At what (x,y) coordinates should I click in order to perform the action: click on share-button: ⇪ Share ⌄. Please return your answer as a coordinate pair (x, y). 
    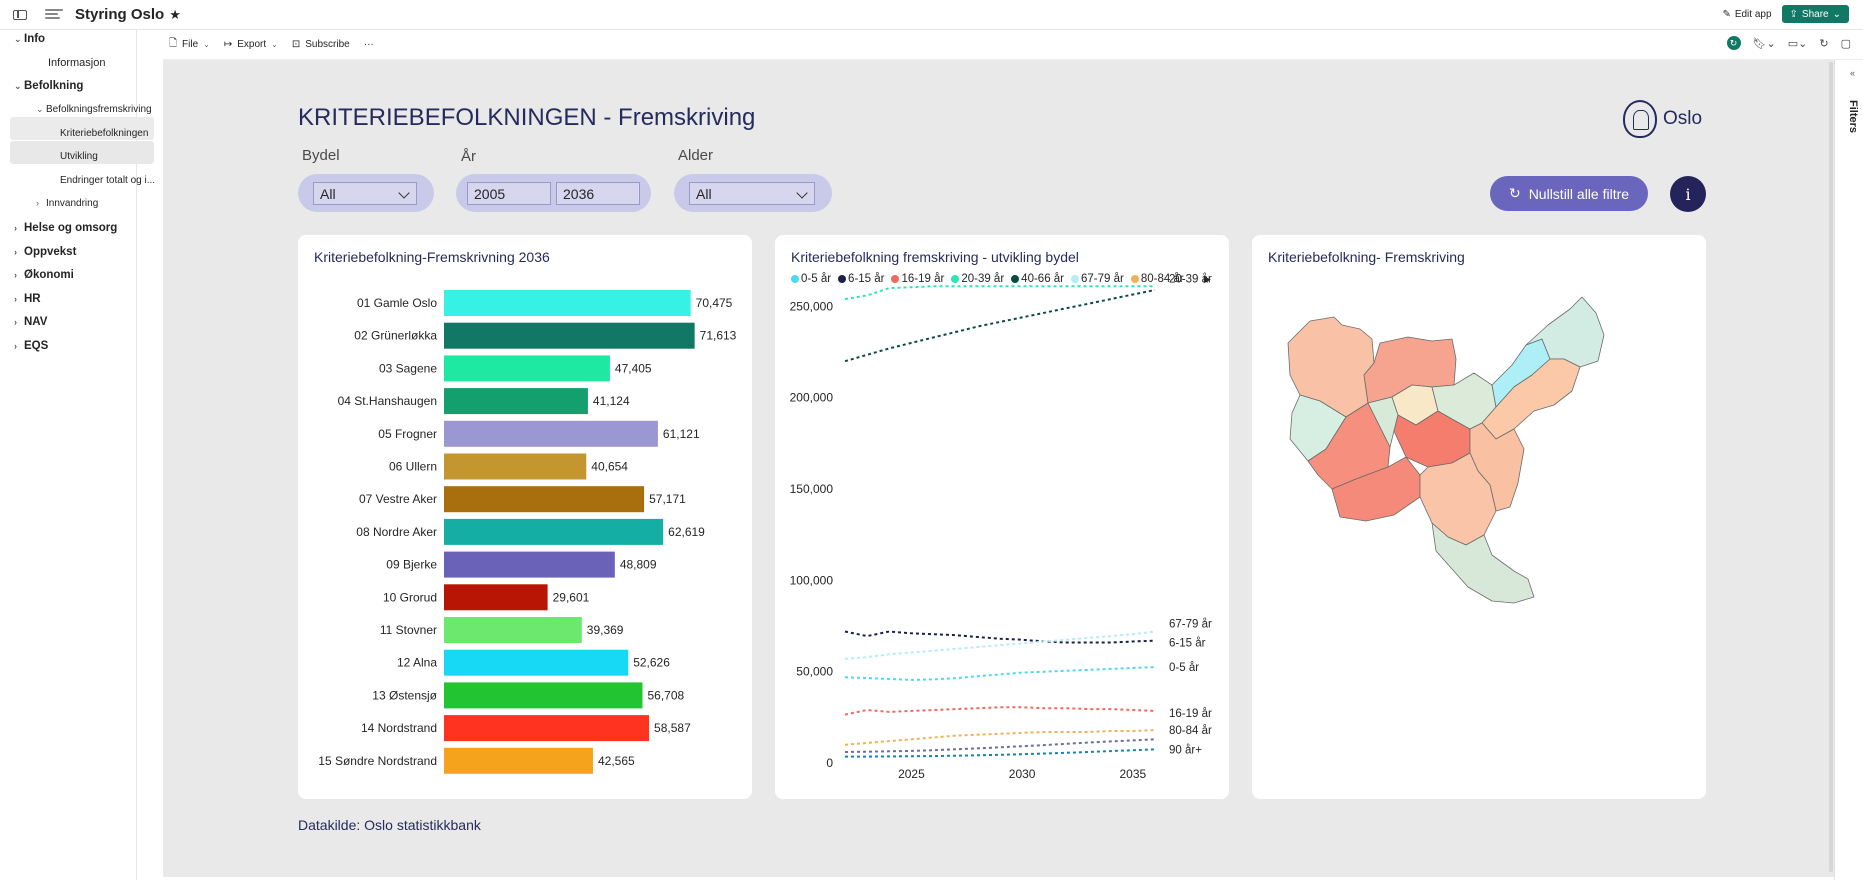
    Looking at the image, I should click on (1815, 14).